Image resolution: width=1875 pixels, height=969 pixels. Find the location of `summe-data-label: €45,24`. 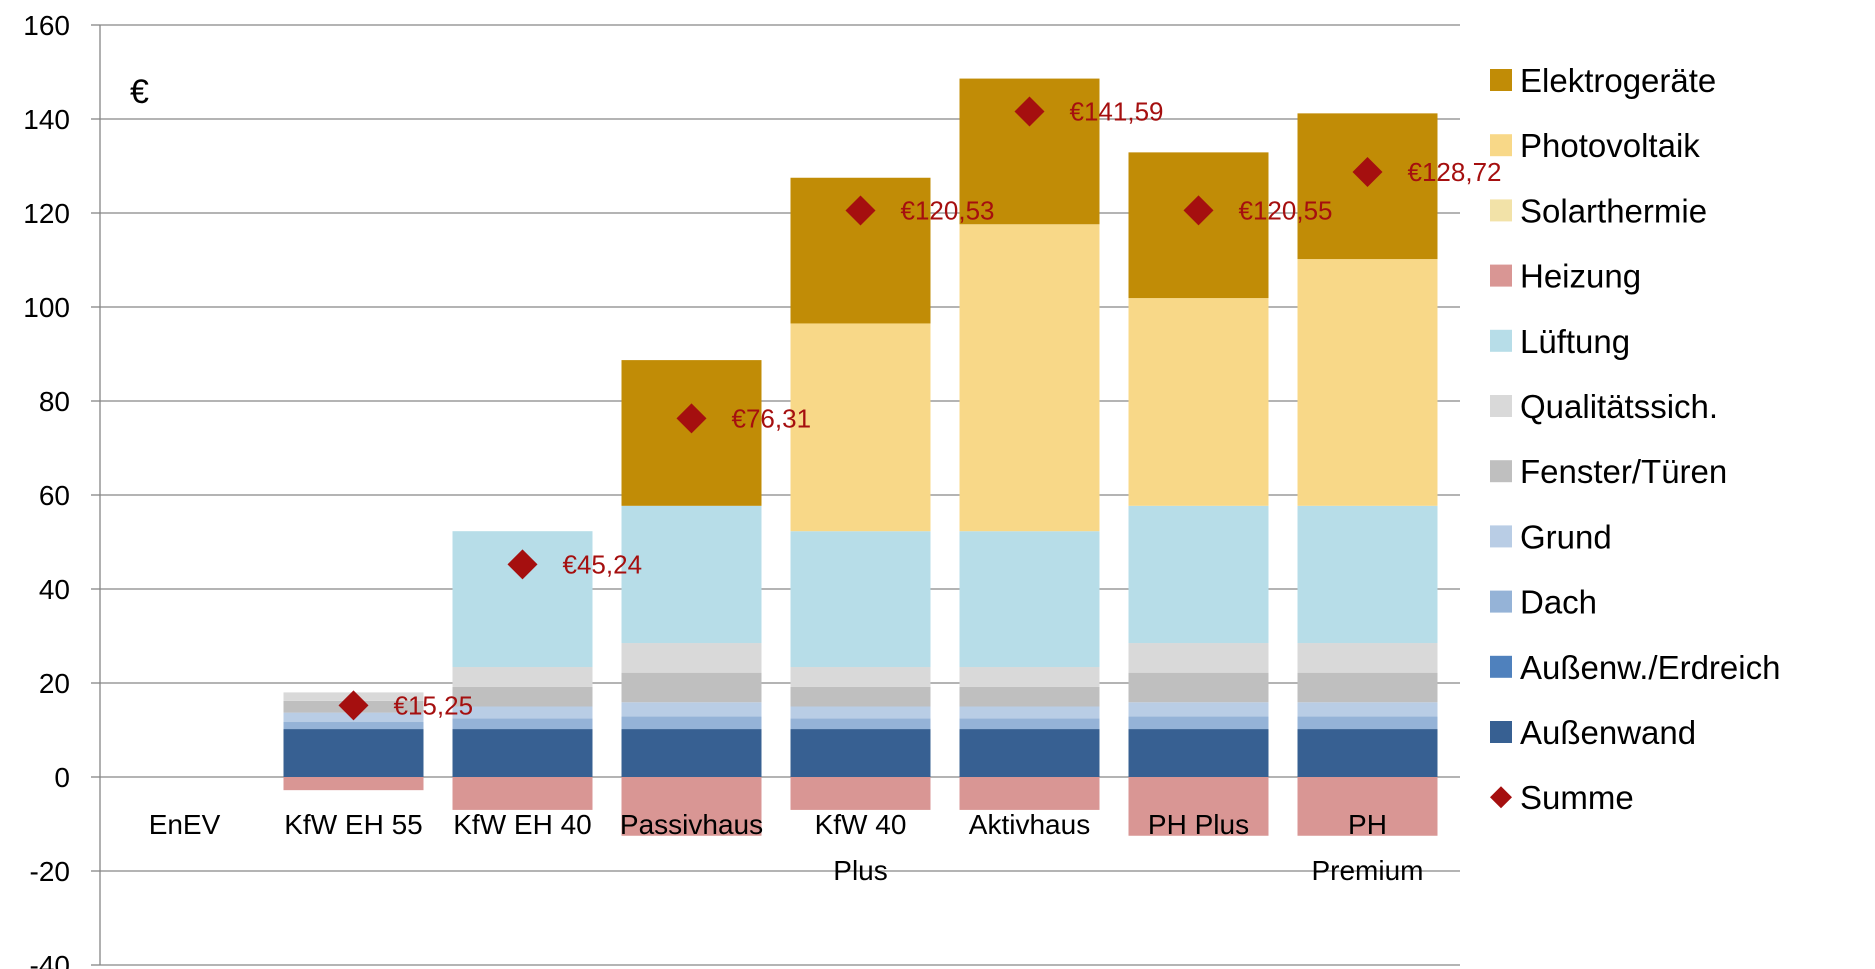

summe-data-label: €45,24 is located at coordinates (603, 564).